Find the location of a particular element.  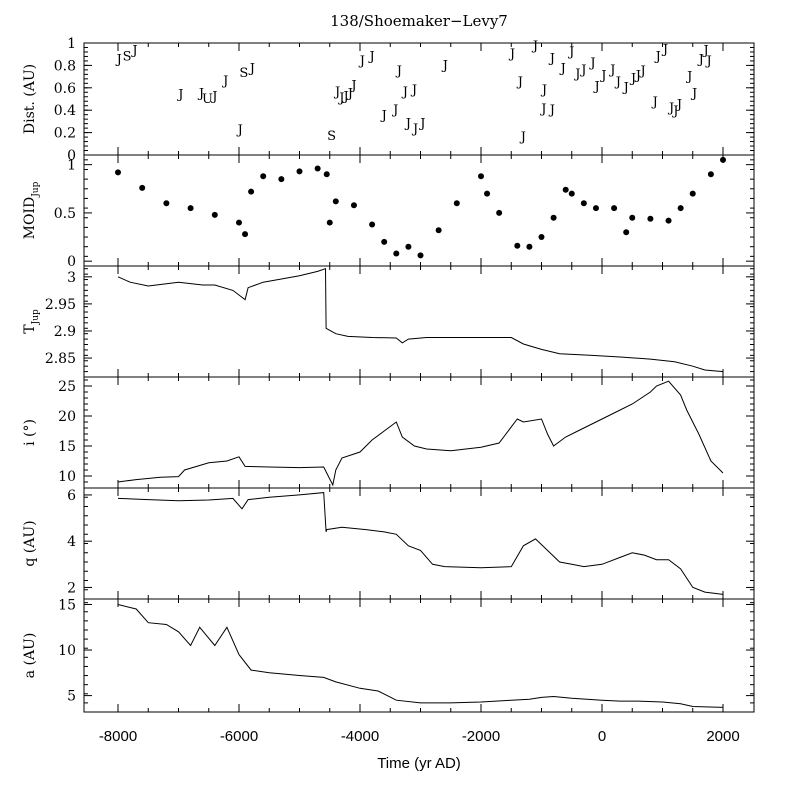

y-tick-label-a: 15 is located at coordinates (67, 605).